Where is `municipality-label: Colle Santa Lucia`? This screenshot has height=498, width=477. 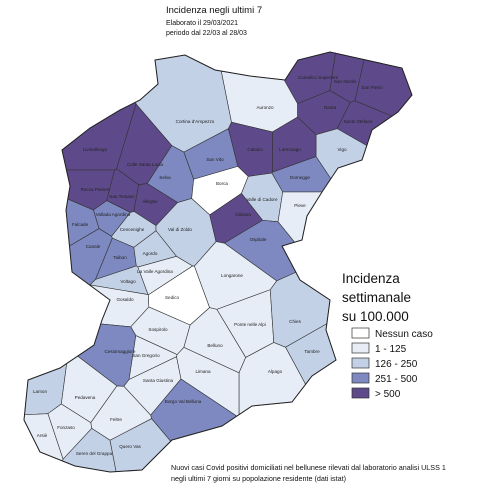
municipality-label: Colle Santa Lucia is located at coordinates (145, 164).